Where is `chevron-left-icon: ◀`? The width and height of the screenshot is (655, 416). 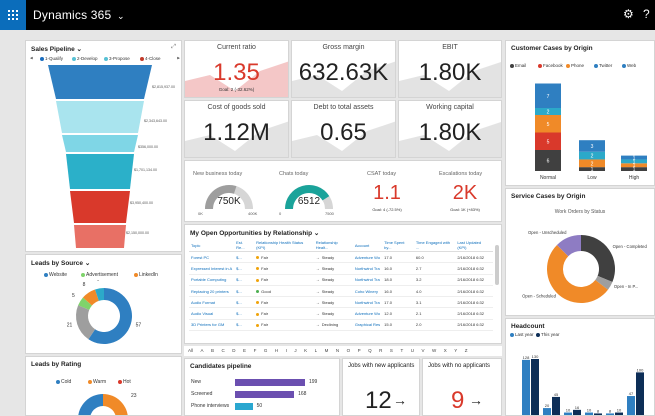
chevron-left-icon: ◀ is located at coordinates (31, 58).